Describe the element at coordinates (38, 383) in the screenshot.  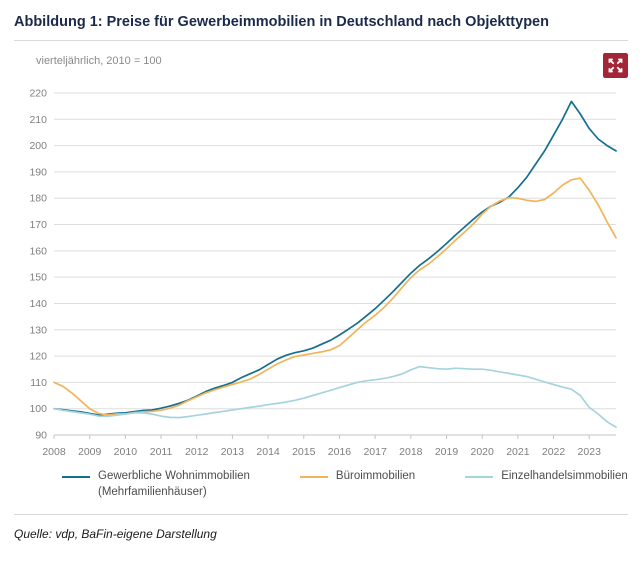
I see `svg-text: 110` at that location.